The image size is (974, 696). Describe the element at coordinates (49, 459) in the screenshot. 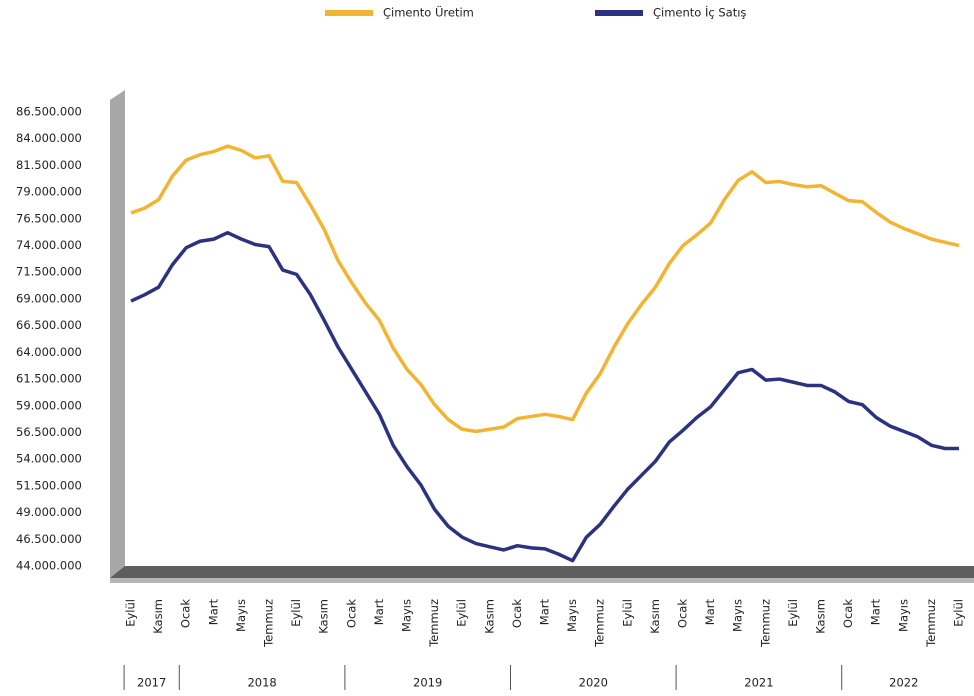

I see `y-tick-label: 54.000.000` at that location.